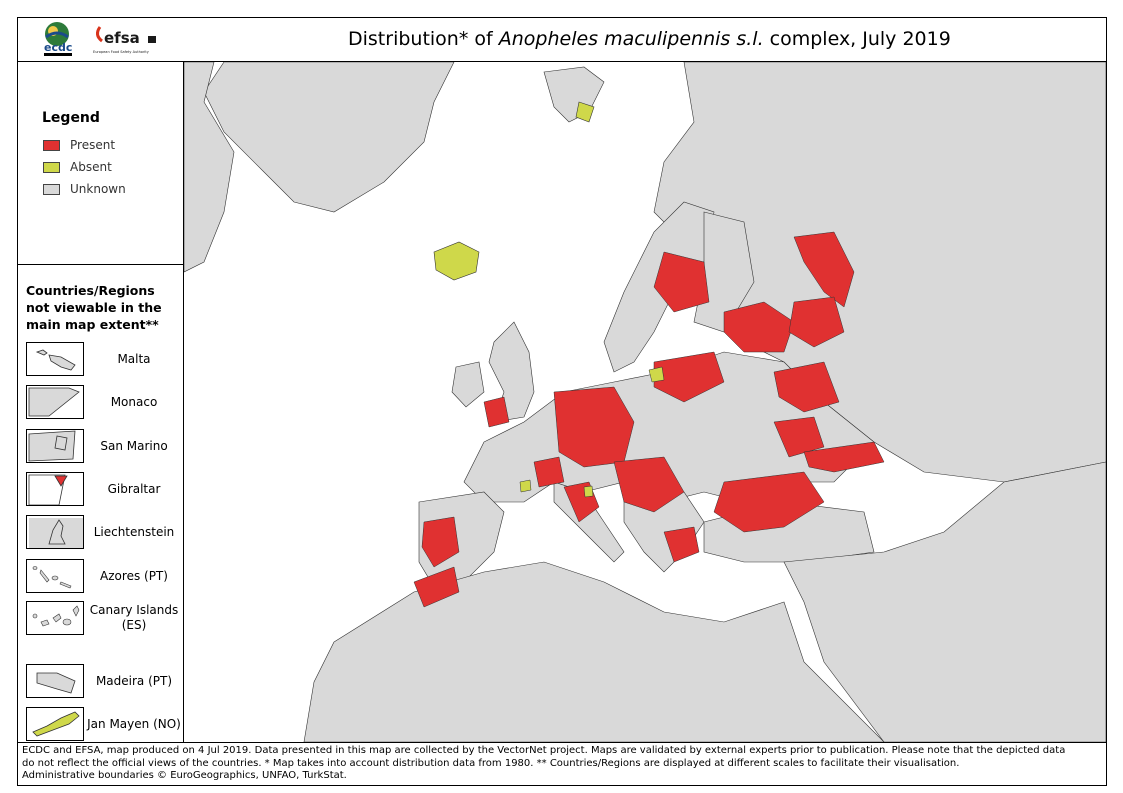 This screenshot has height=793, width=1123. Describe the element at coordinates (759, 327) in the screenshot. I see `present-russia-central` at that location.